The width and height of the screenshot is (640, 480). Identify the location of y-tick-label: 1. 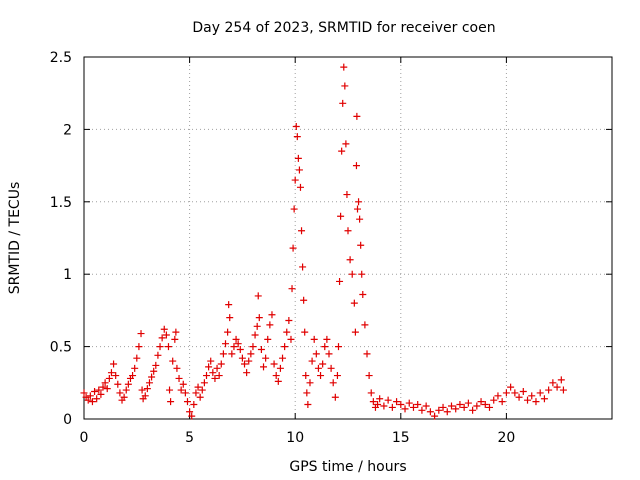
(67, 275).